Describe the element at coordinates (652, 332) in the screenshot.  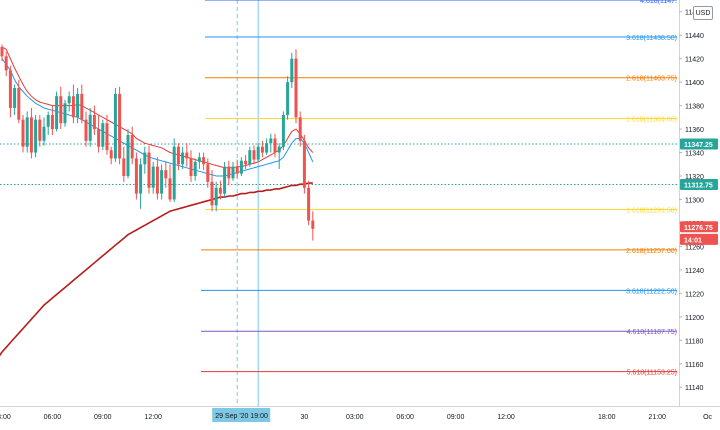
I see `fib-level-label: 4.618(11187.75)` at that location.